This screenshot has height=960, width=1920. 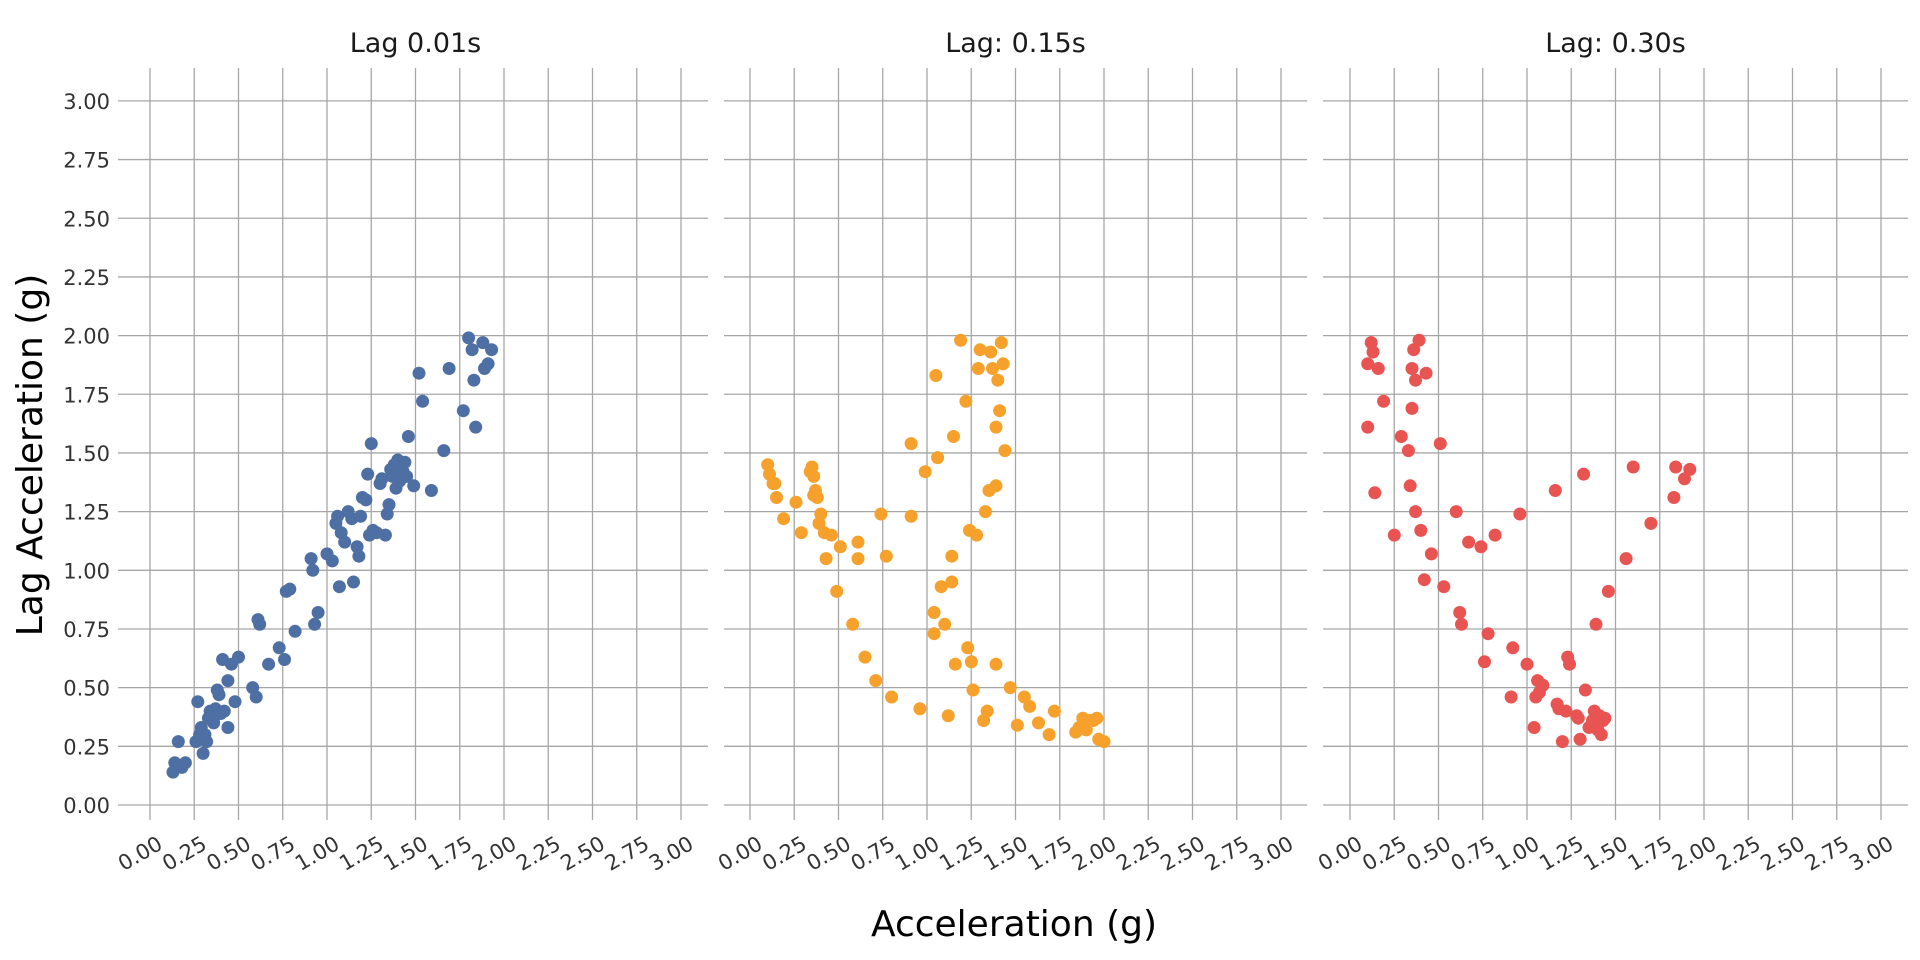 I want to click on panel-points, so click(x=1529, y=541).